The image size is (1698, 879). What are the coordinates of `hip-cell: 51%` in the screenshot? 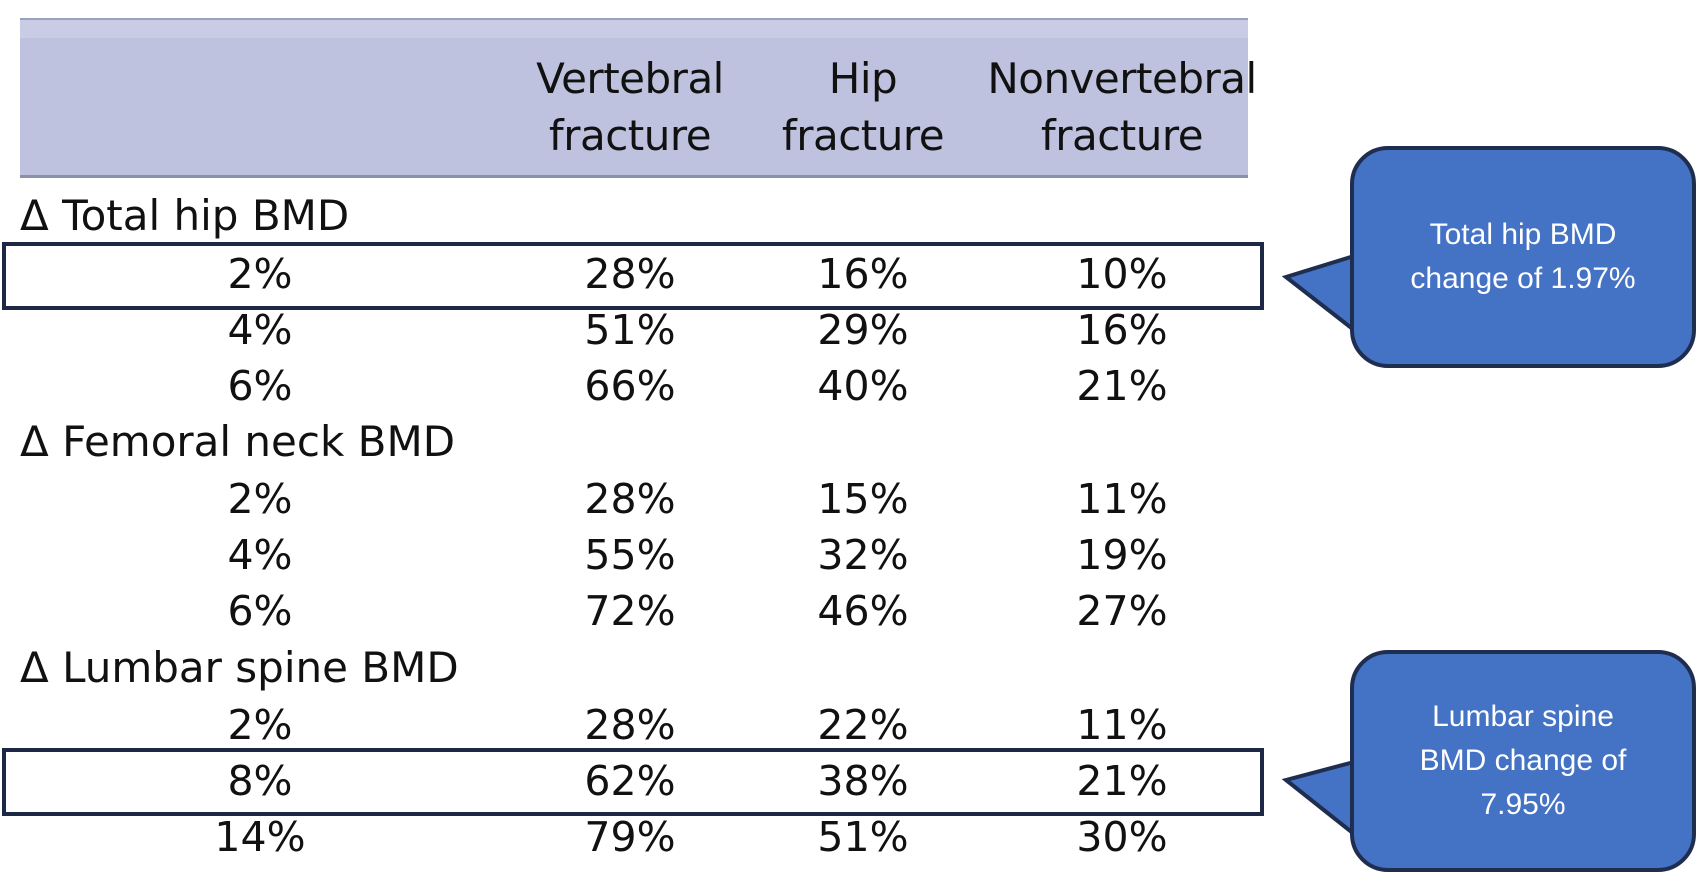 It's located at (863, 837).